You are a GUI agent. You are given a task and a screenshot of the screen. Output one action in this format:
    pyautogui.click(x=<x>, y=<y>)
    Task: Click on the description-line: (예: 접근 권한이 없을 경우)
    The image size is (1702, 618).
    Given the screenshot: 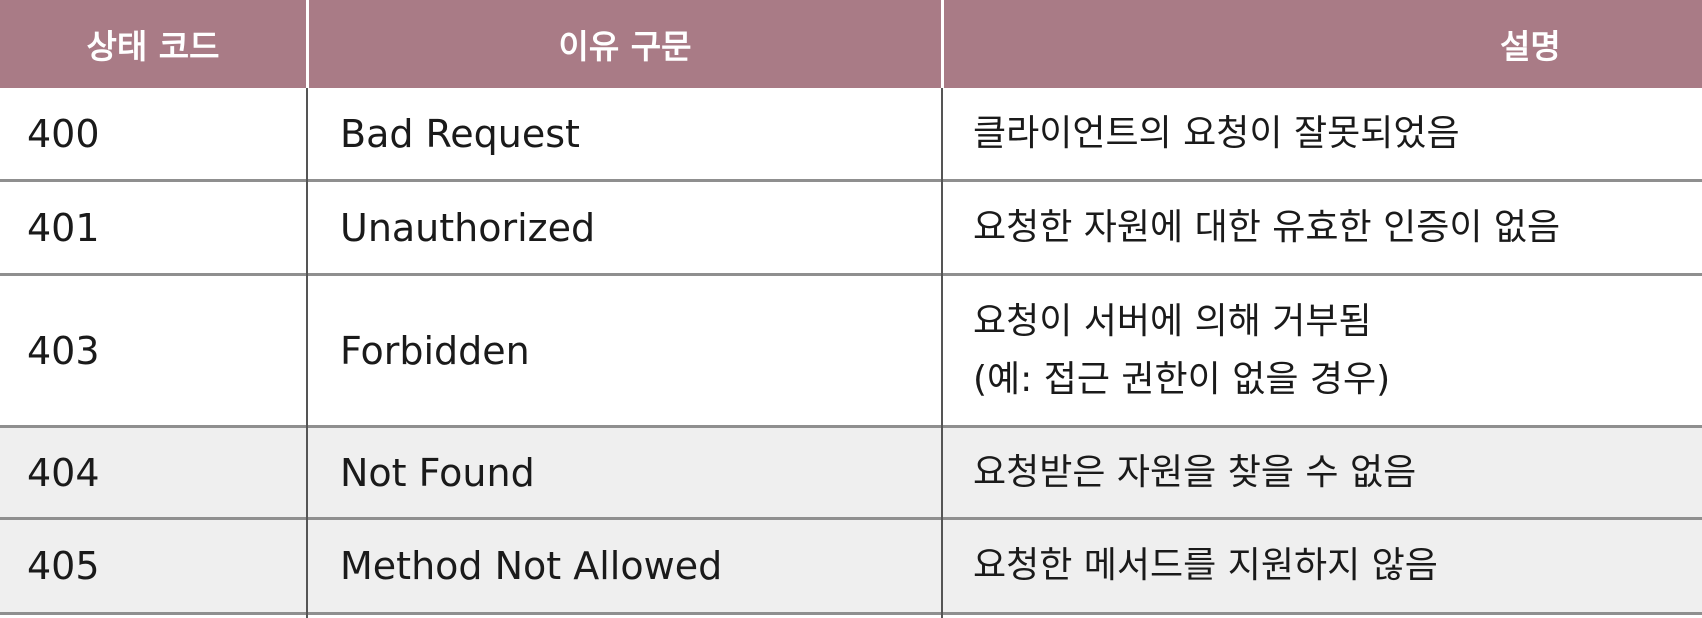 What is the action you would take?
    pyautogui.click(x=1182, y=379)
    